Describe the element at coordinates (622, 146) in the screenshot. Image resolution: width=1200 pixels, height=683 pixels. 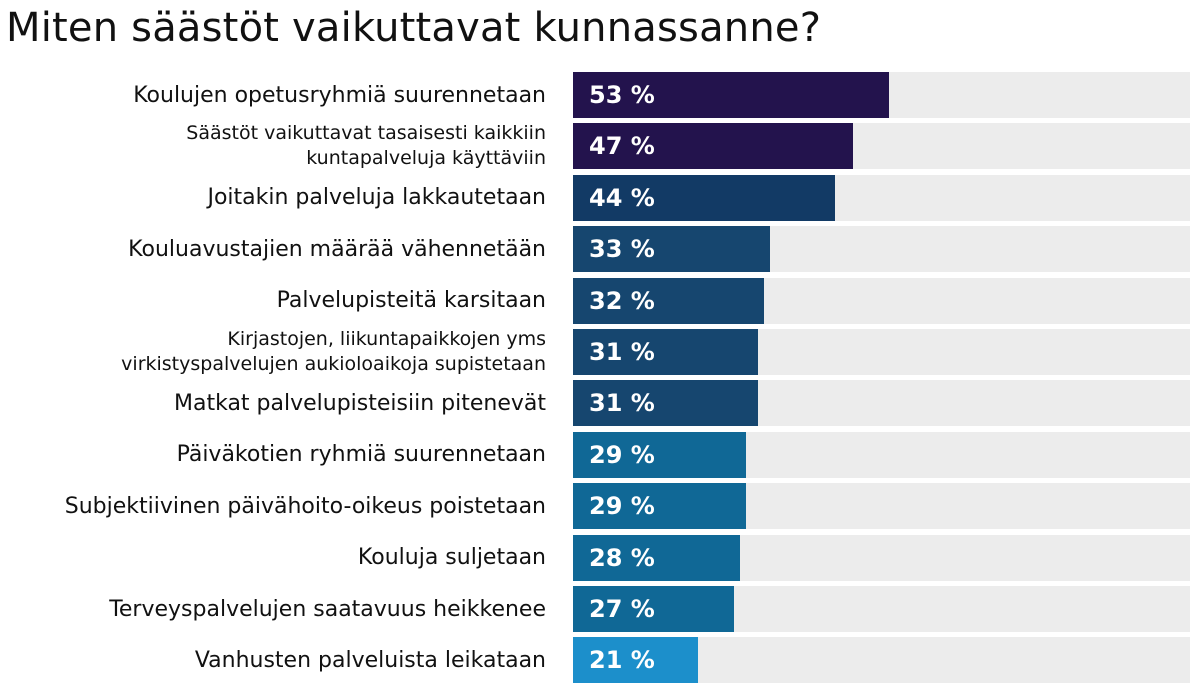
I see `value-label: 47 %` at that location.